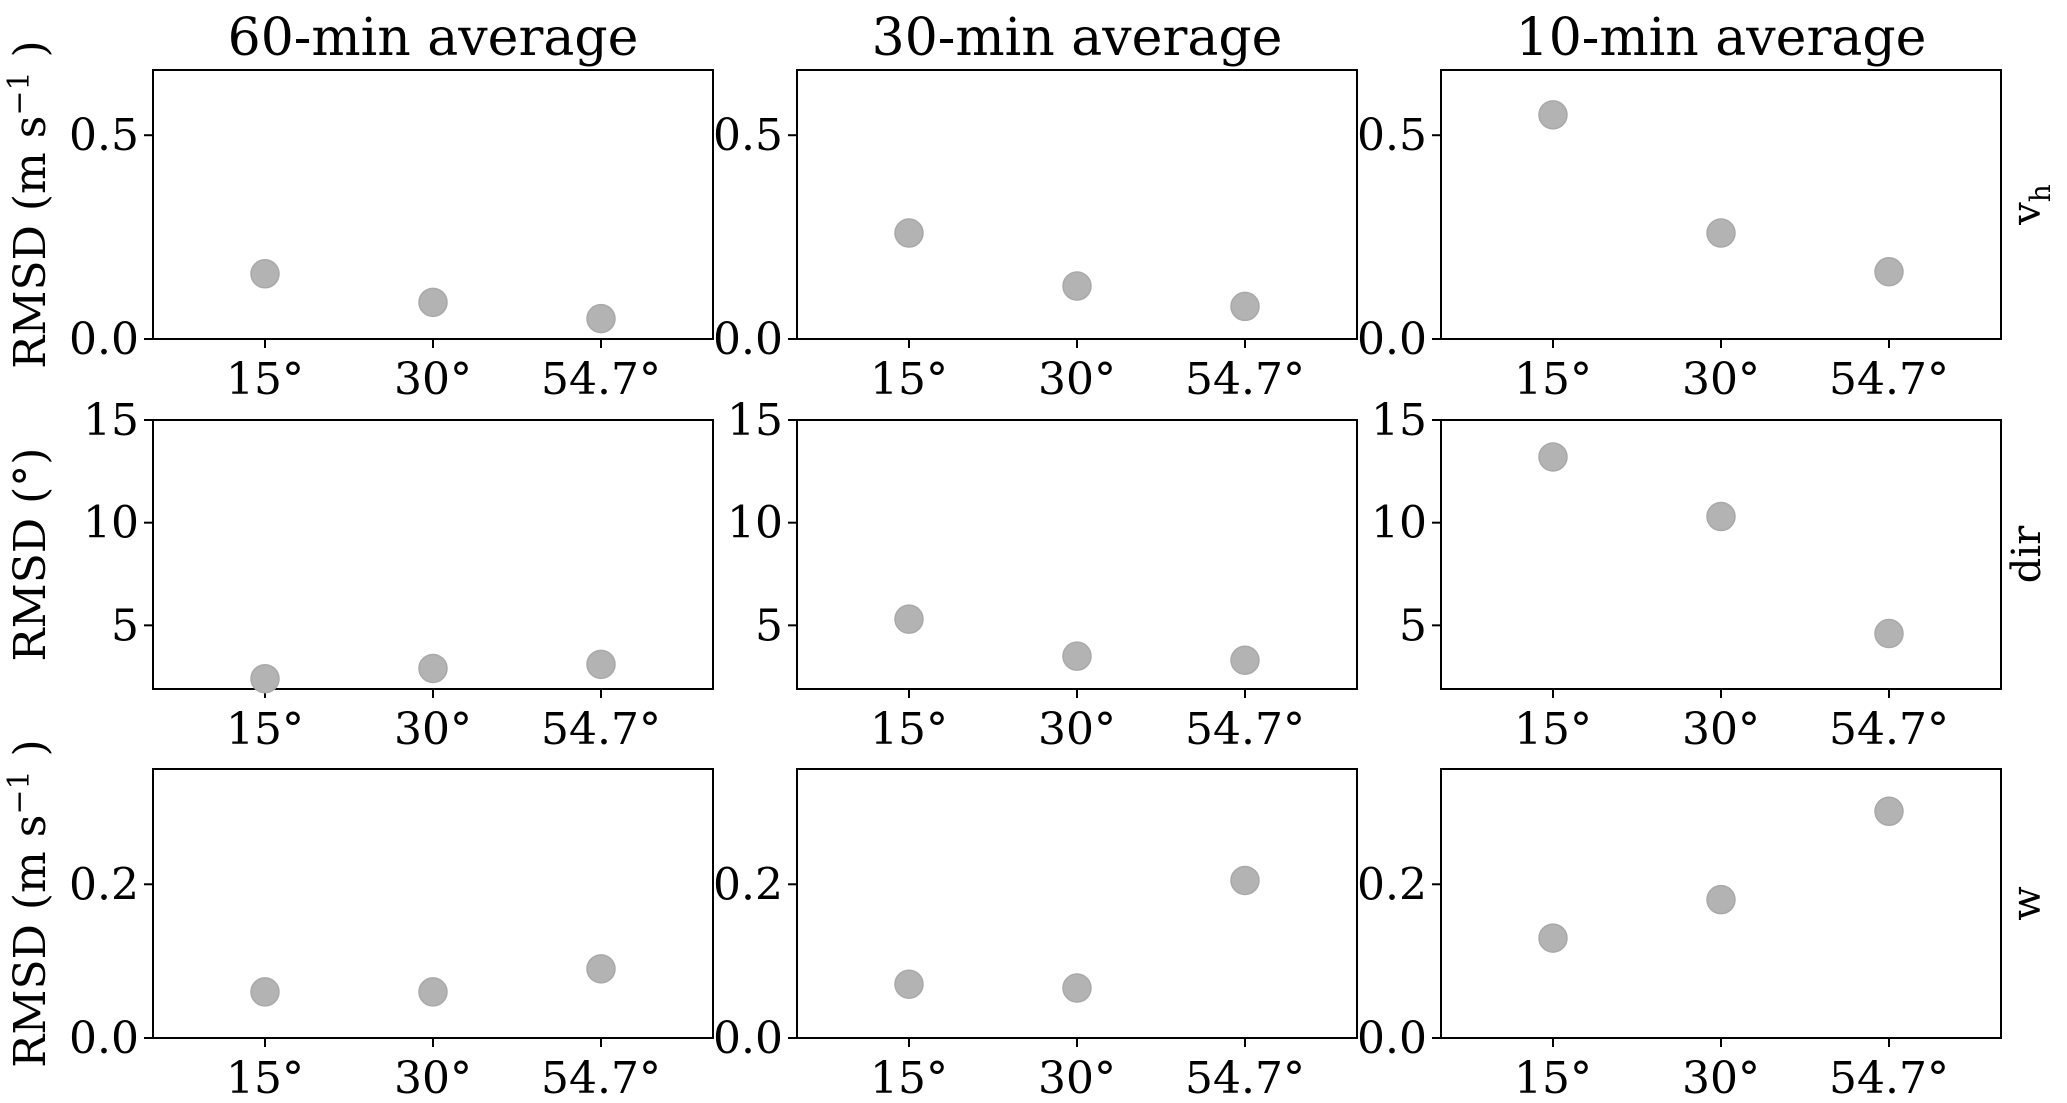 The width and height of the screenshot is (2067, 1103). I want to click on y-axis-label: RMSD (°), so click(30, 555).